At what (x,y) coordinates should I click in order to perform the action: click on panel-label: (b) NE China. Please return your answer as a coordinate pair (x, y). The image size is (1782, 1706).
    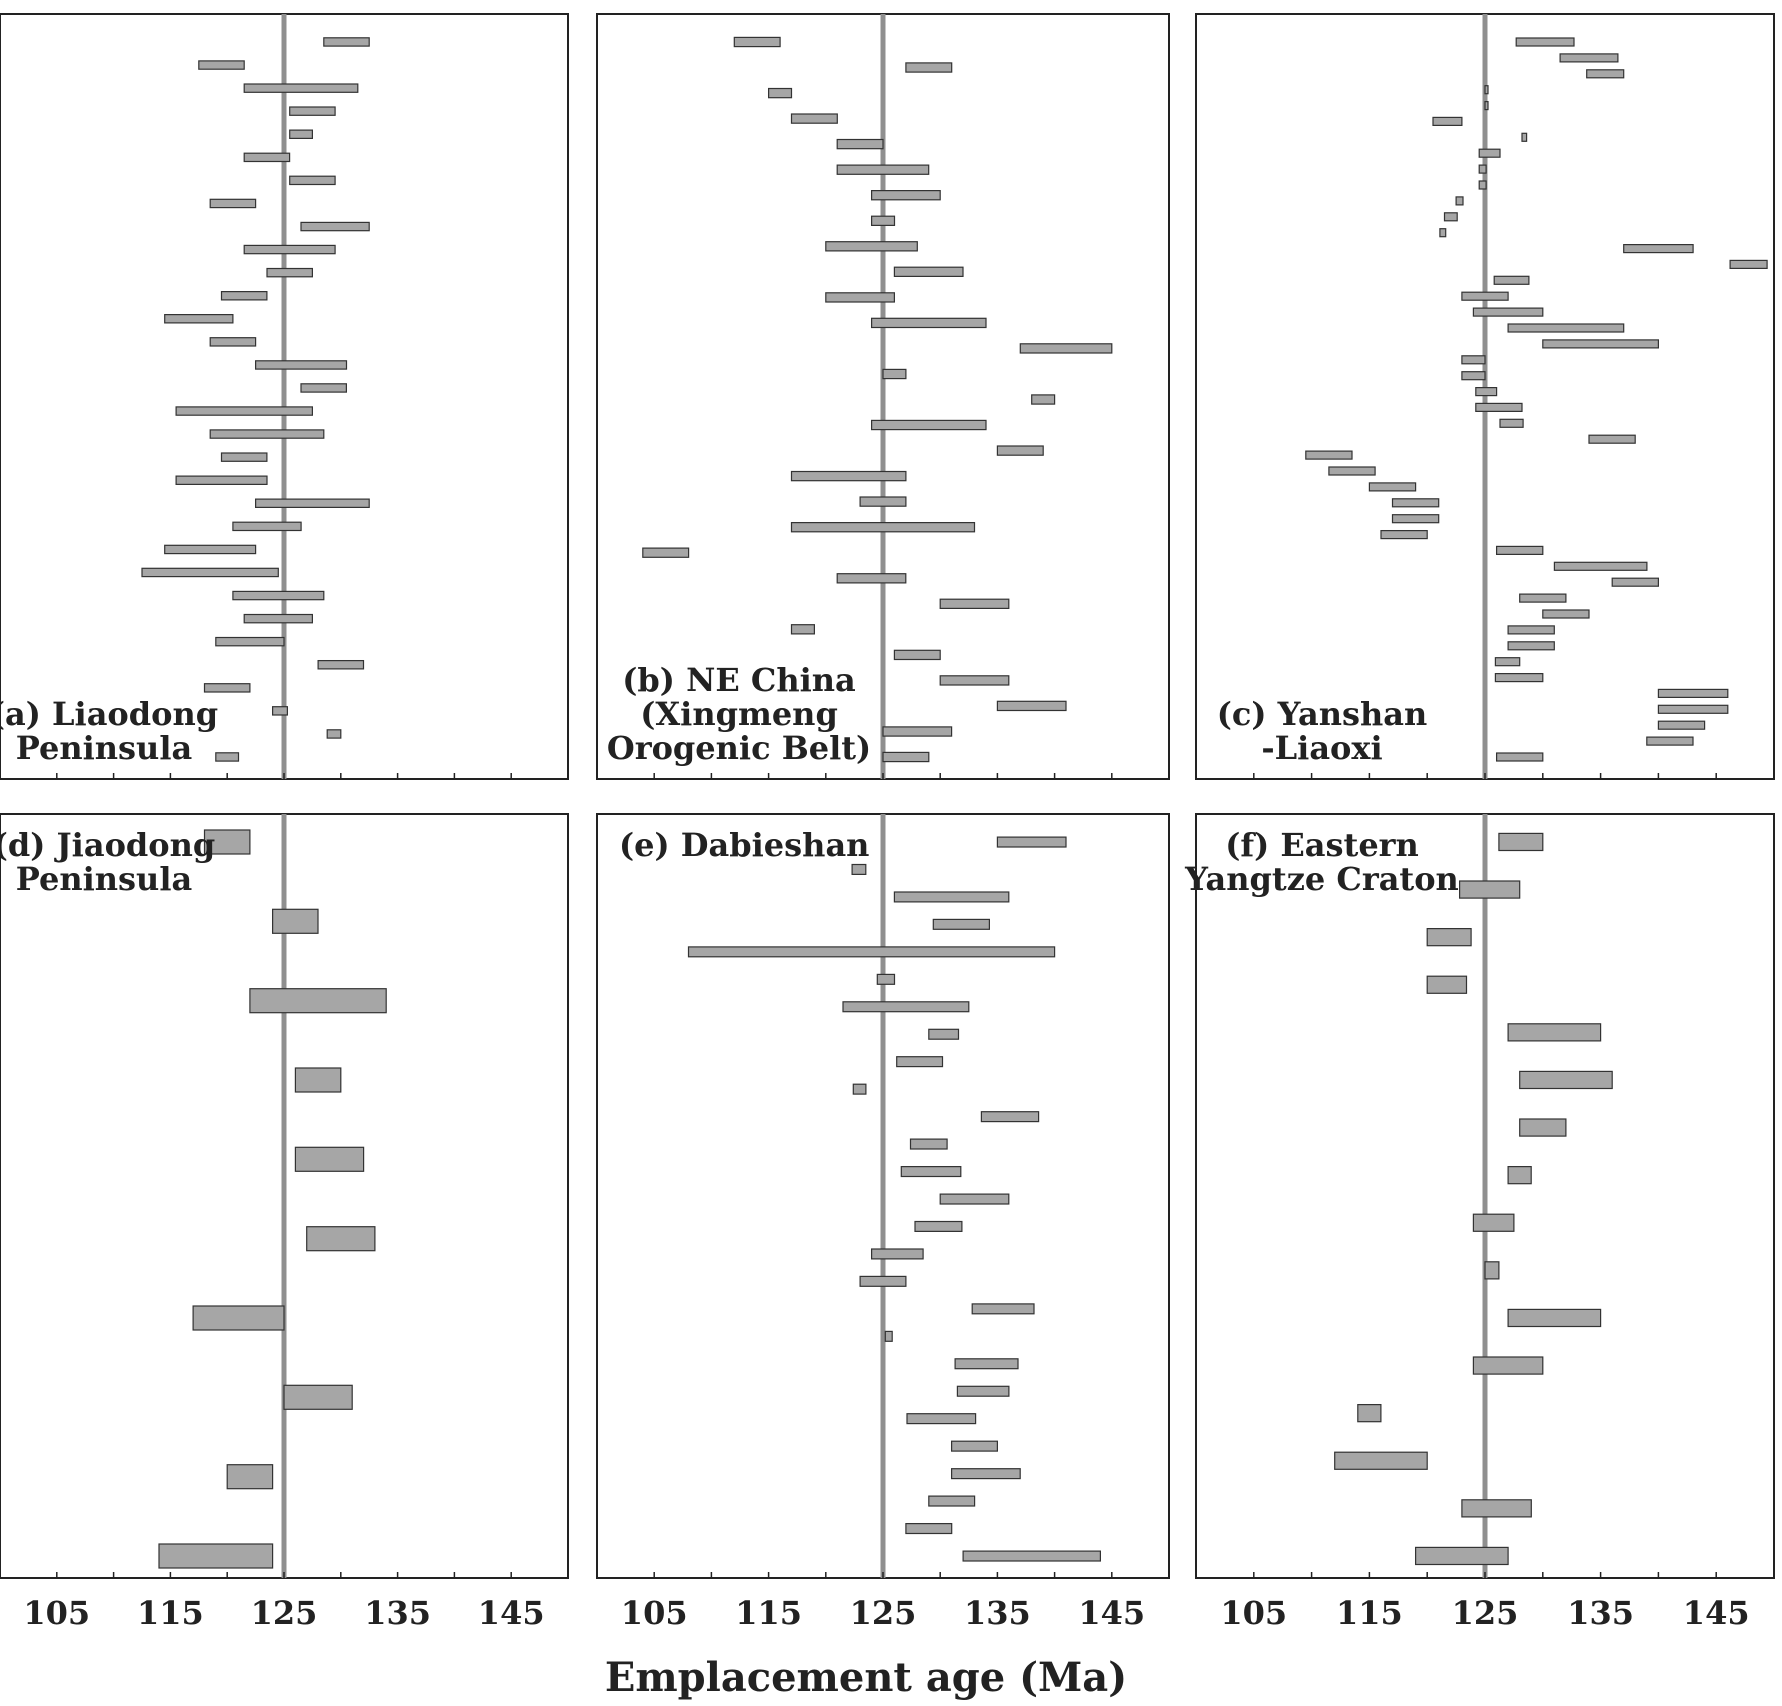
    Looking at the image, I should click on (738, 680).